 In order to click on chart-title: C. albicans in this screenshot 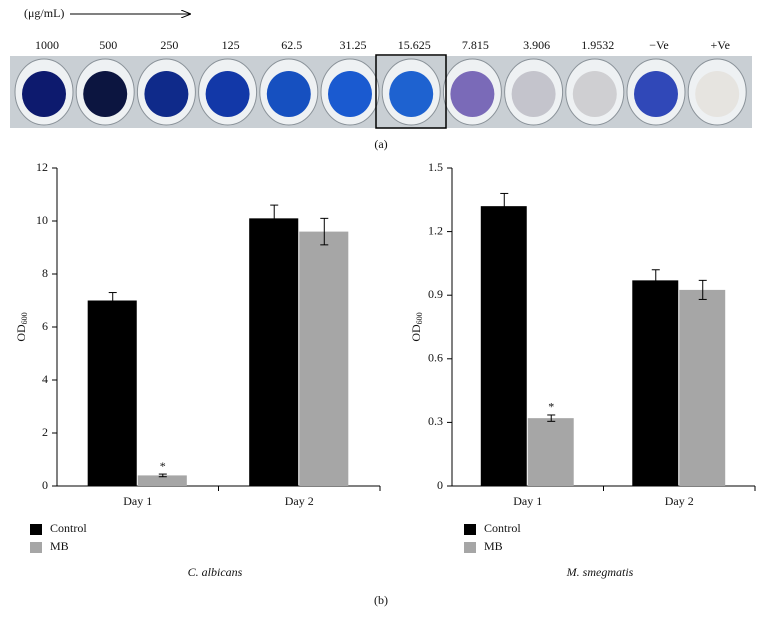, I will do `click(215, 572)`.